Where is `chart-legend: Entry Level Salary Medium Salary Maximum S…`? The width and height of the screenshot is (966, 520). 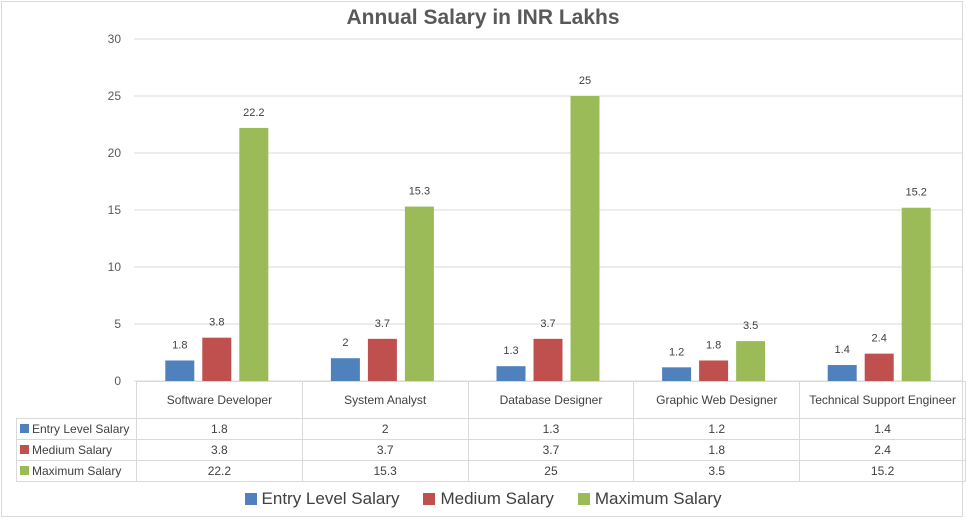
chart-legend: Entry Level Salary Medium Salary Maximum S… is located at coordinates (483, 499).